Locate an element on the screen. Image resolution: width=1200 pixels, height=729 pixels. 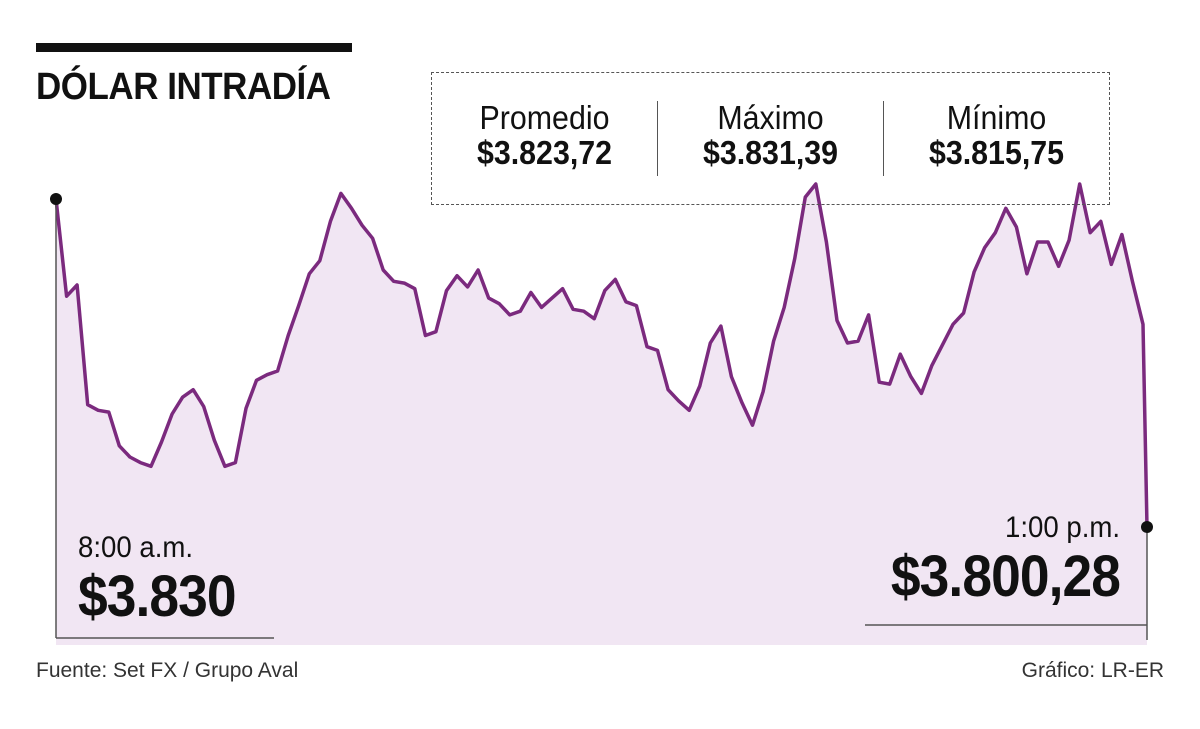
end-point is located at coordinates (1147, 527).